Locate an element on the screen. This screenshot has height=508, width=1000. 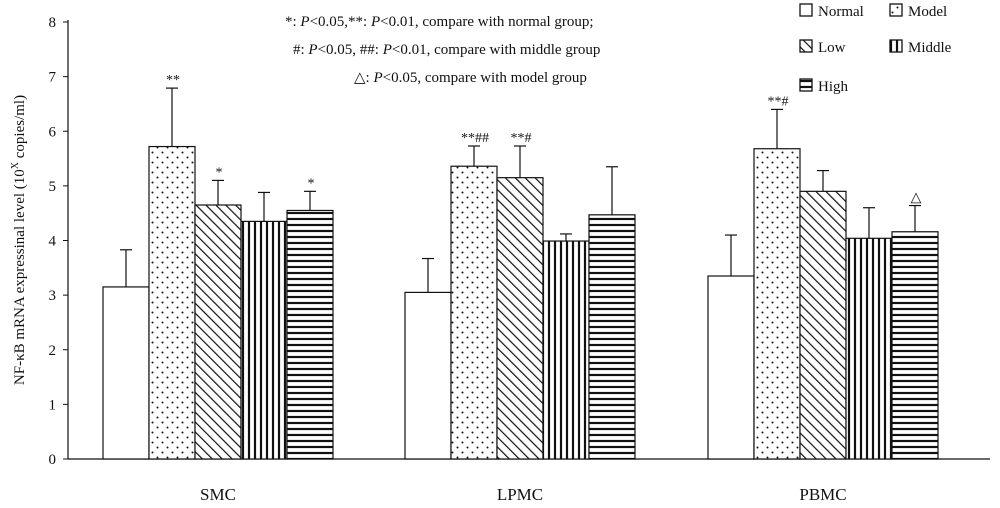
category-labels: SMC LPMC PBMC is located at coordinates (523, 494).